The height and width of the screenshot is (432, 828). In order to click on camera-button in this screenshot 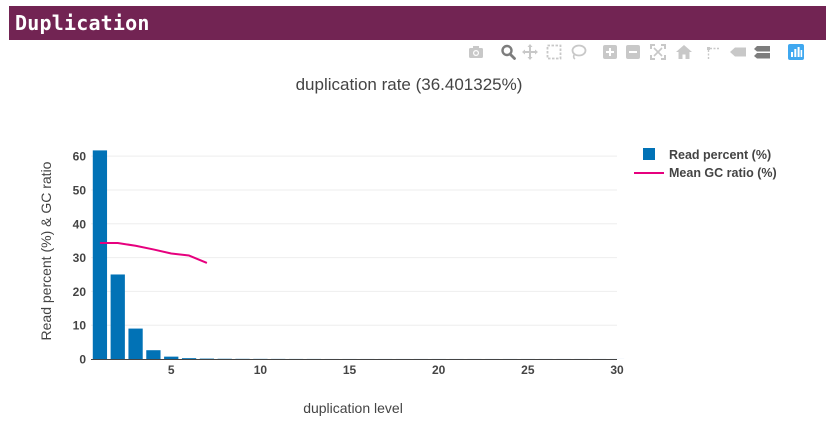, I will do `click(476, 52)`.